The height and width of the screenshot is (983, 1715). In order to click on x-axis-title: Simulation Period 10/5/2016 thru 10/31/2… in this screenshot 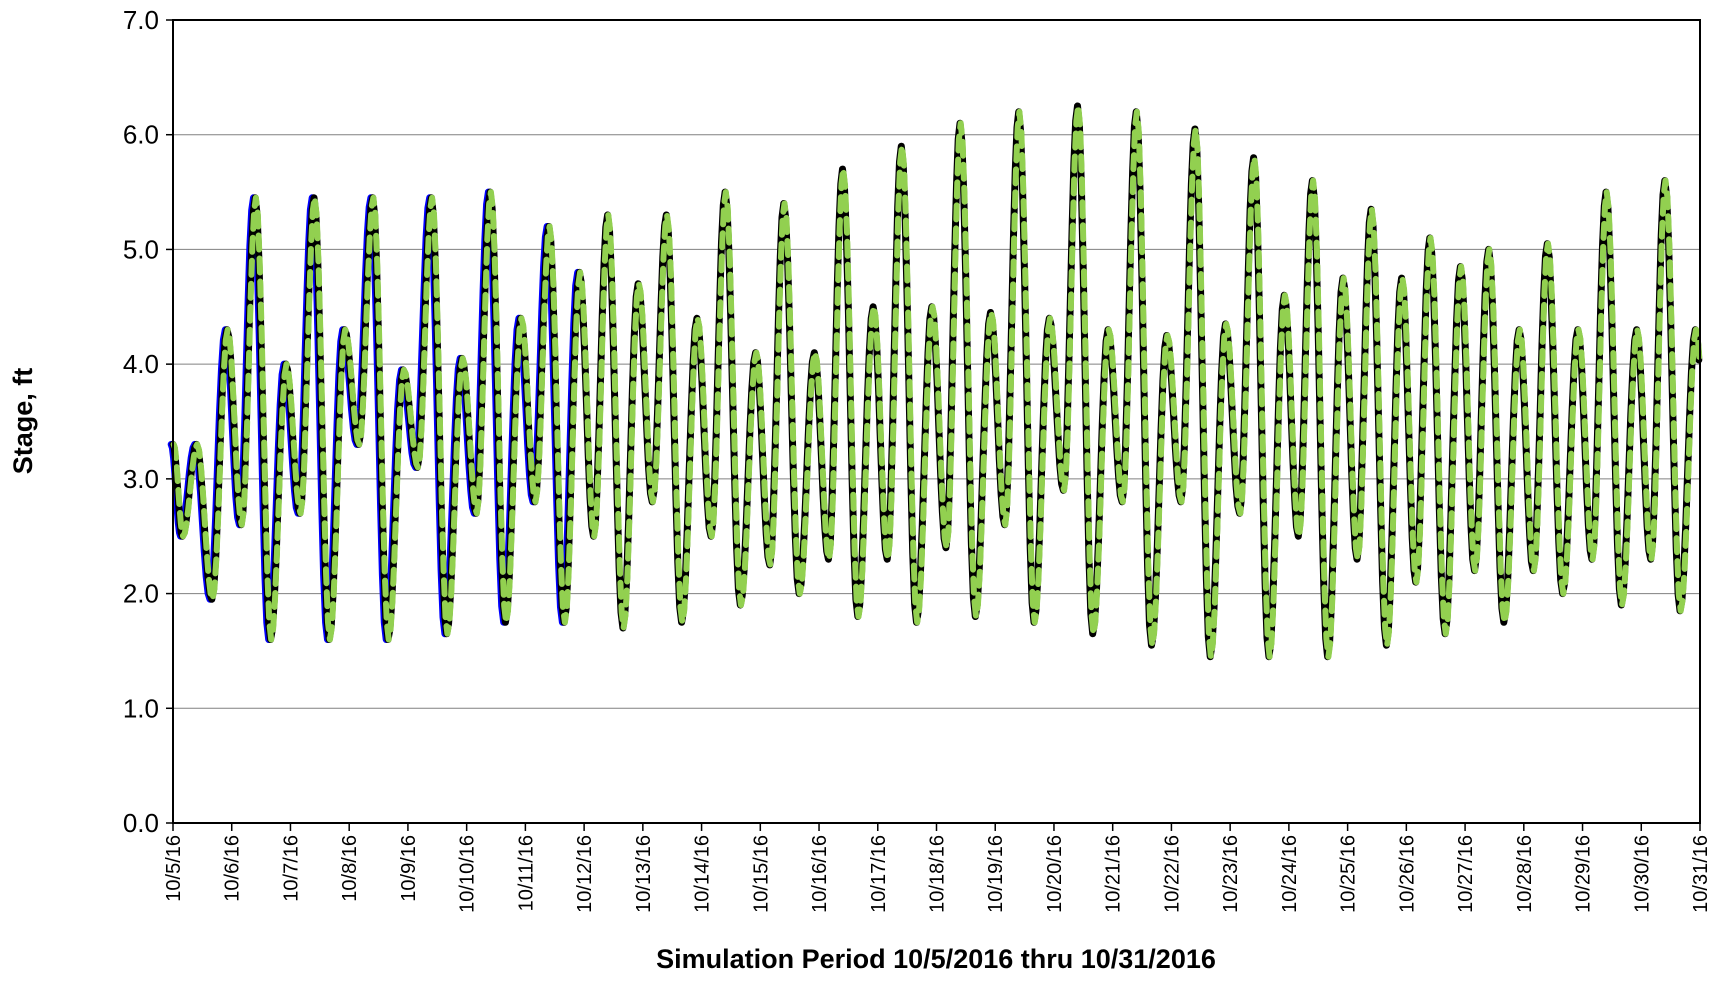, I will do `click(936, 959)`.